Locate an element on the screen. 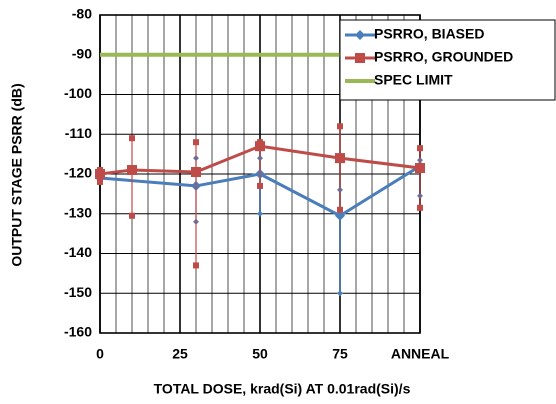 This screenshot has width=556, height=404. series-line is located at coordinates (260, 160).